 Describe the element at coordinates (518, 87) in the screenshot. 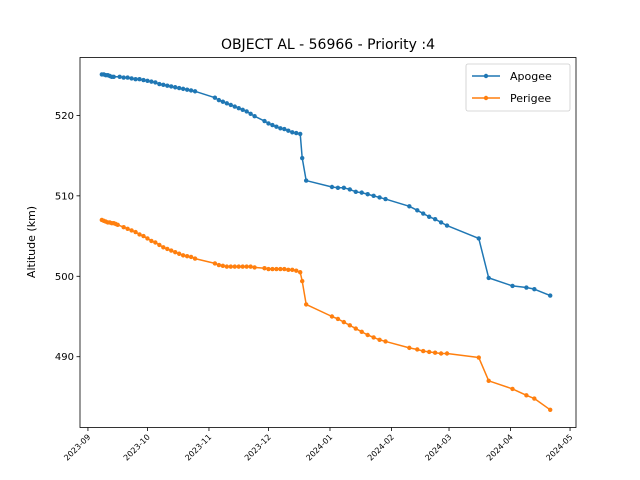

I see `legend: Apogee Perigee` at that location.